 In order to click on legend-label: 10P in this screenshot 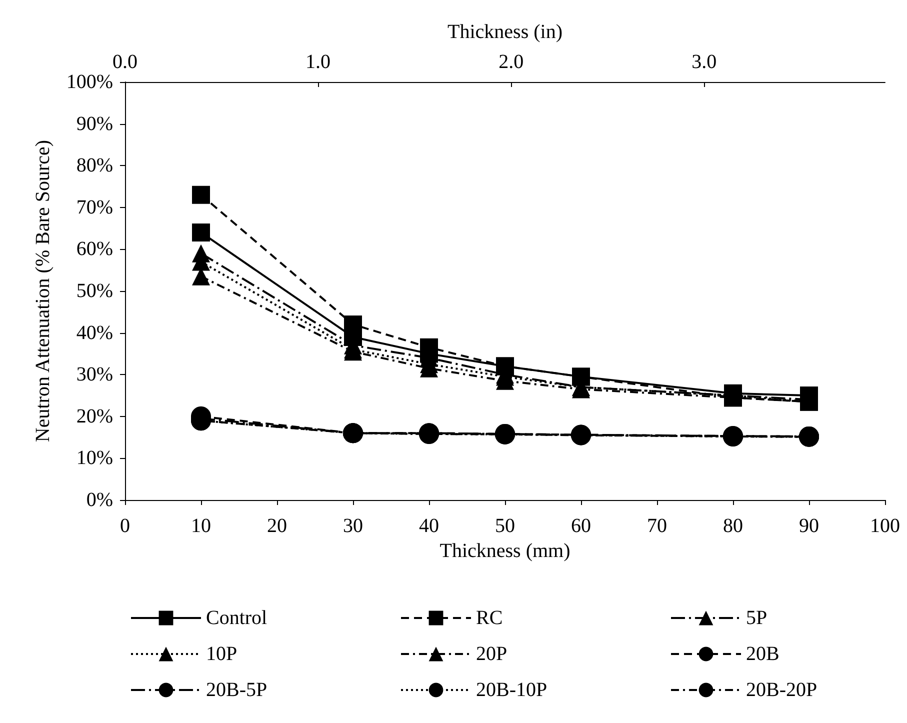, I will do `click(222, 654)`.